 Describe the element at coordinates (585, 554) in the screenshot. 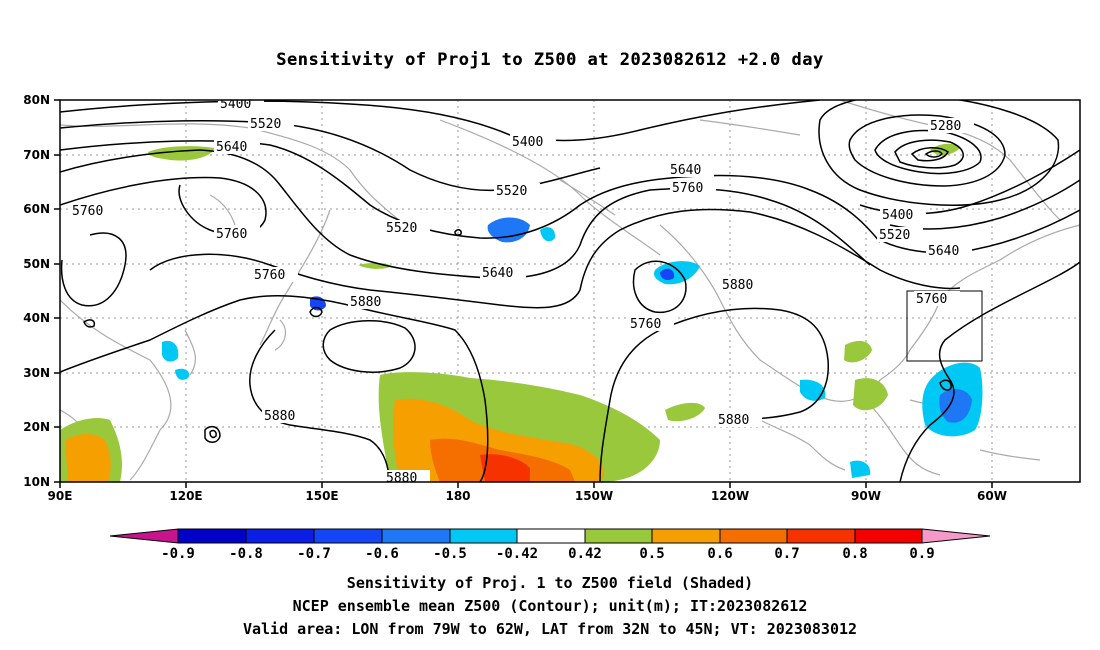

I see `colorbar-label: 0.42` at that location.